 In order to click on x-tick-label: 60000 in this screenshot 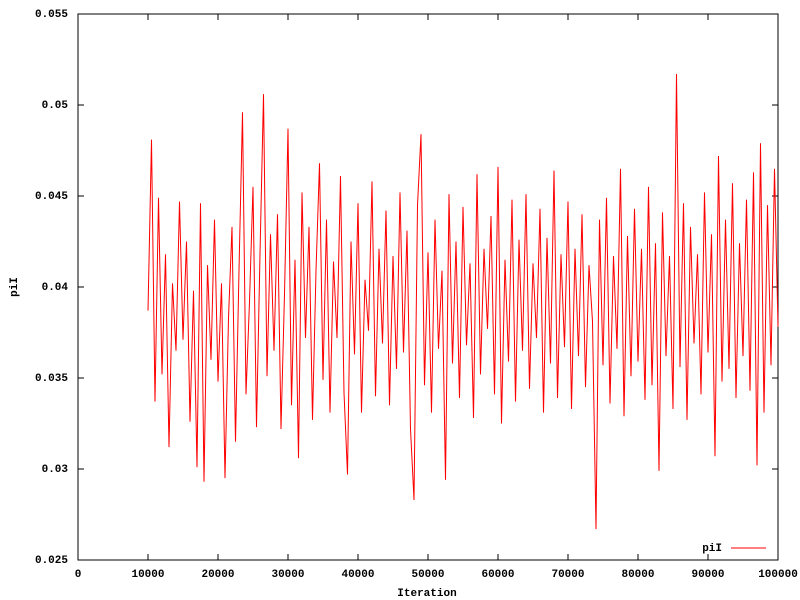, I will do `click(497, 575)`.